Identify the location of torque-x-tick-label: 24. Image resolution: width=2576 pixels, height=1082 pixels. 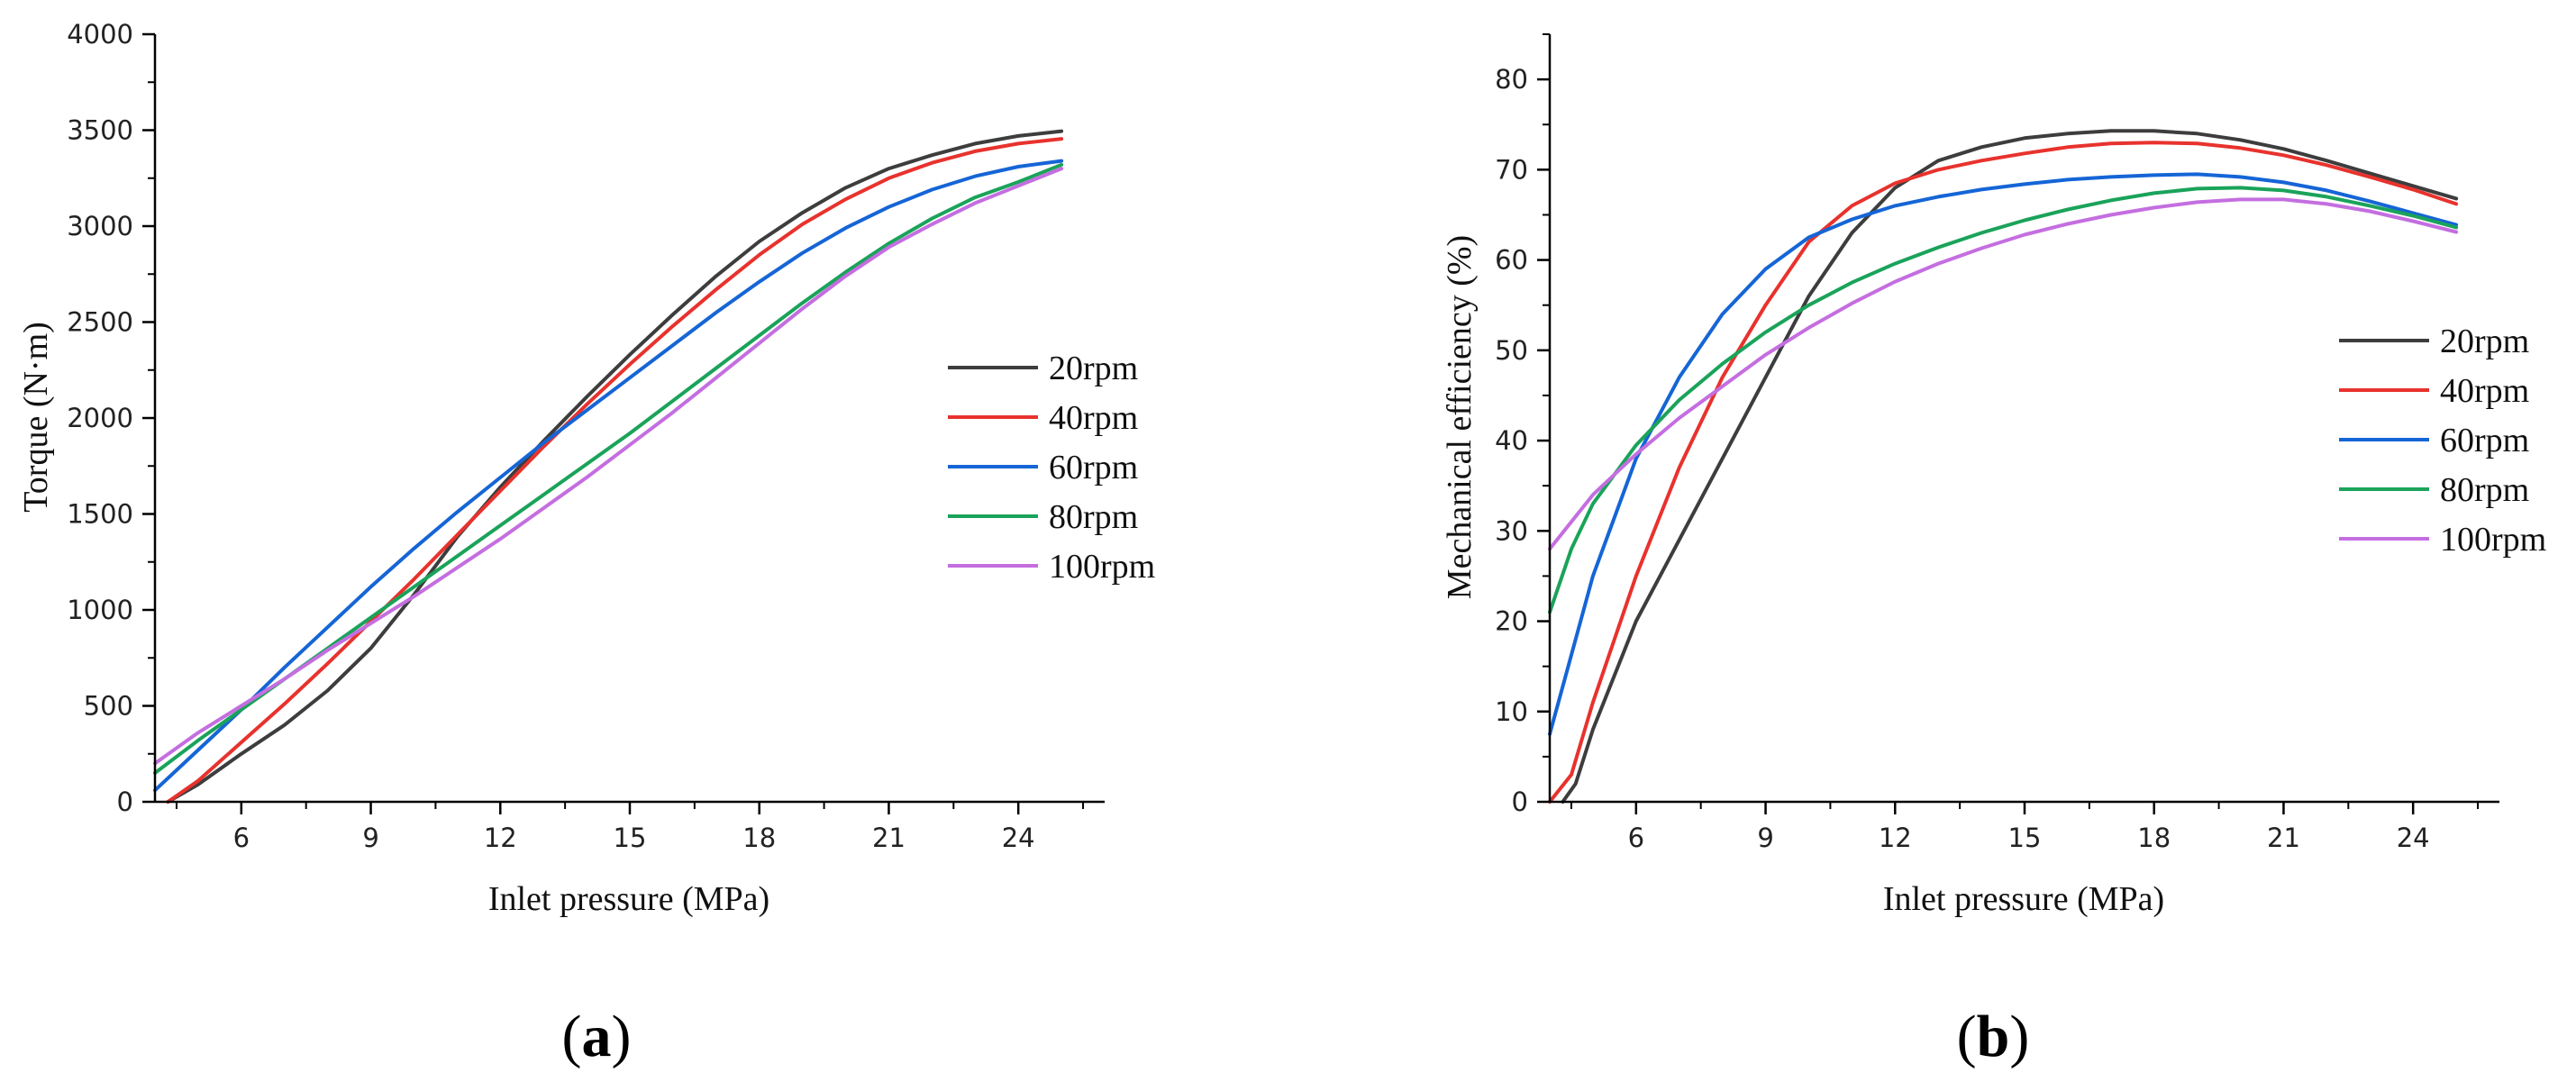
(1018, 838).